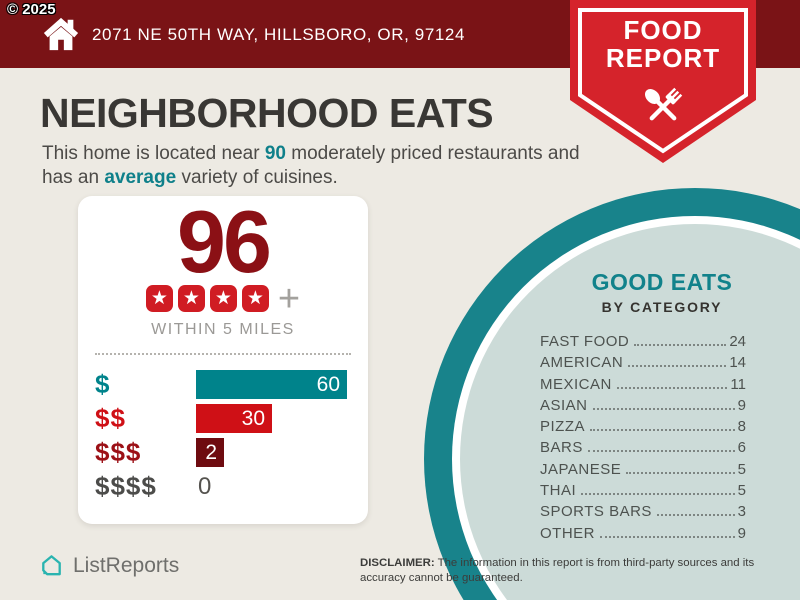 The image size is (800, 600). I want to click on category-label: AMERICAN, so click(582, 363).